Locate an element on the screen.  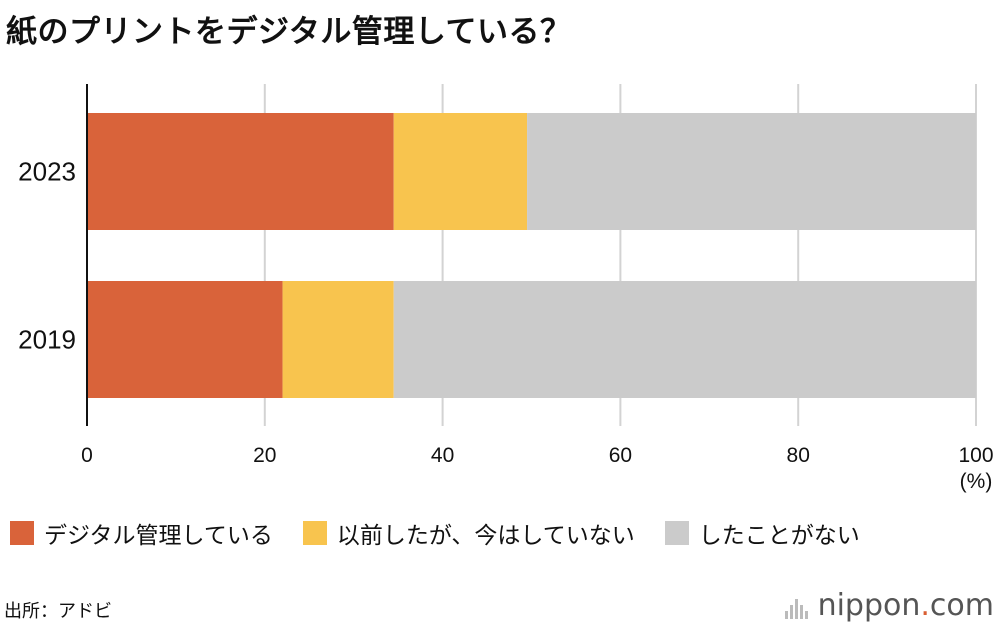
x-tick-label-60: 60 is located at coordinates (620, 455).